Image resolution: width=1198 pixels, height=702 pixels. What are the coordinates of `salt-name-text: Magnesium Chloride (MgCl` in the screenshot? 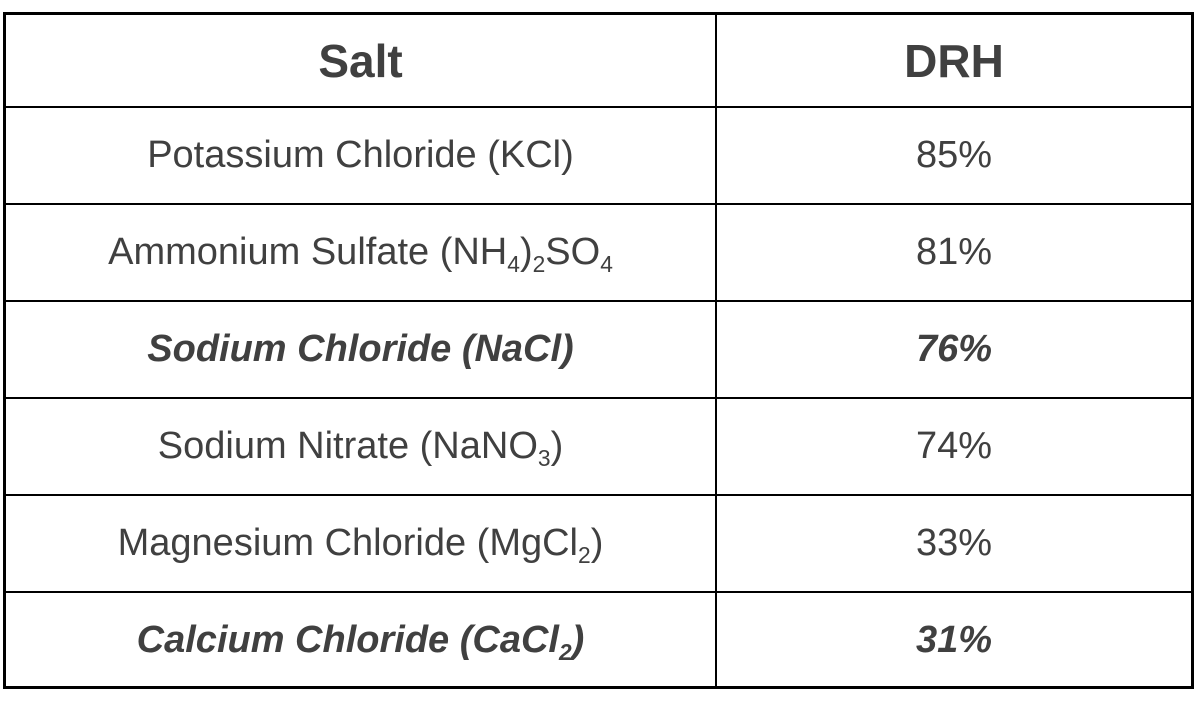 It's located at (348, 543).